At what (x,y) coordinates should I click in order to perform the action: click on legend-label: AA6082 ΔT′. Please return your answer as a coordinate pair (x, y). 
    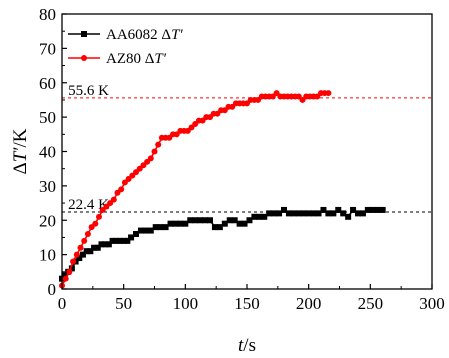
    Looking at the image, I should click on (144, 35).